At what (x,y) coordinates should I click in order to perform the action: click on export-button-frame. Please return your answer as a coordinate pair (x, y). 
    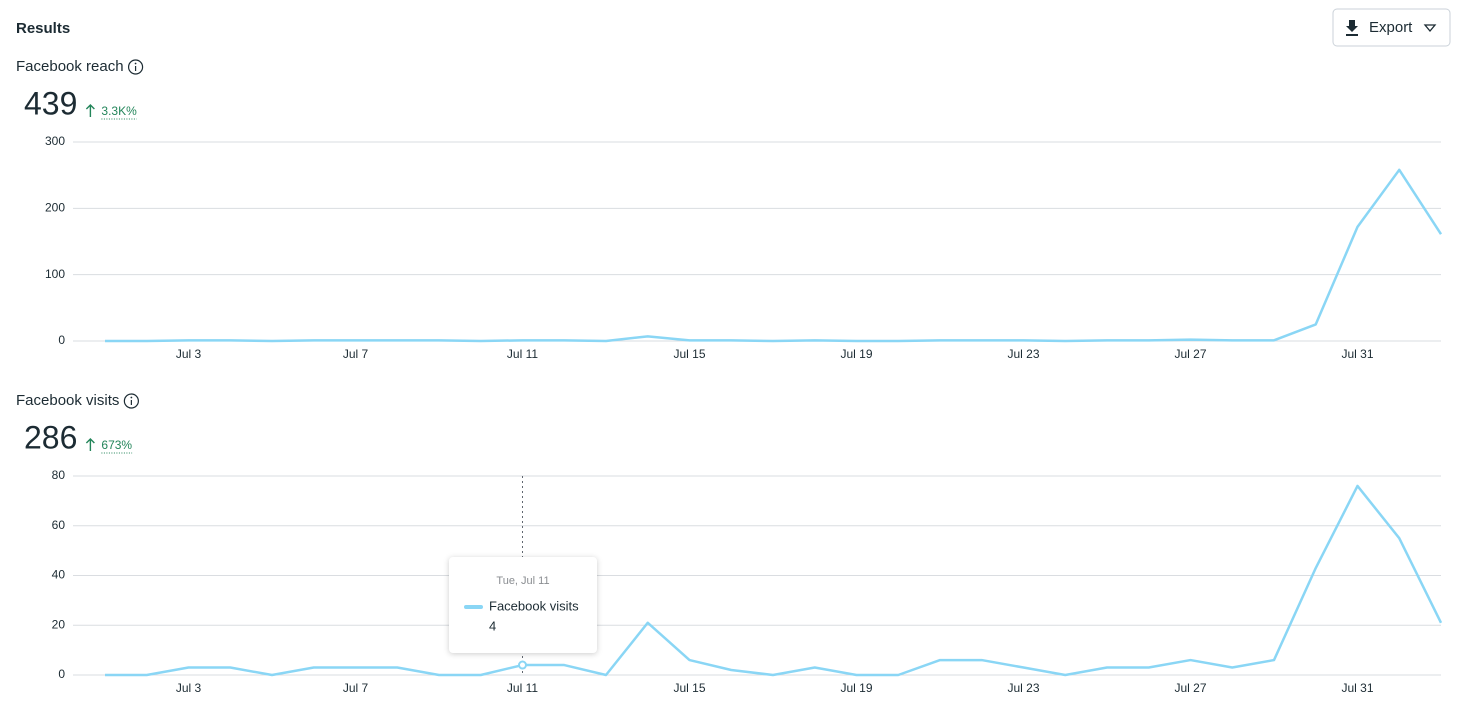
    Looking at the image, I should click on (1391, 27).